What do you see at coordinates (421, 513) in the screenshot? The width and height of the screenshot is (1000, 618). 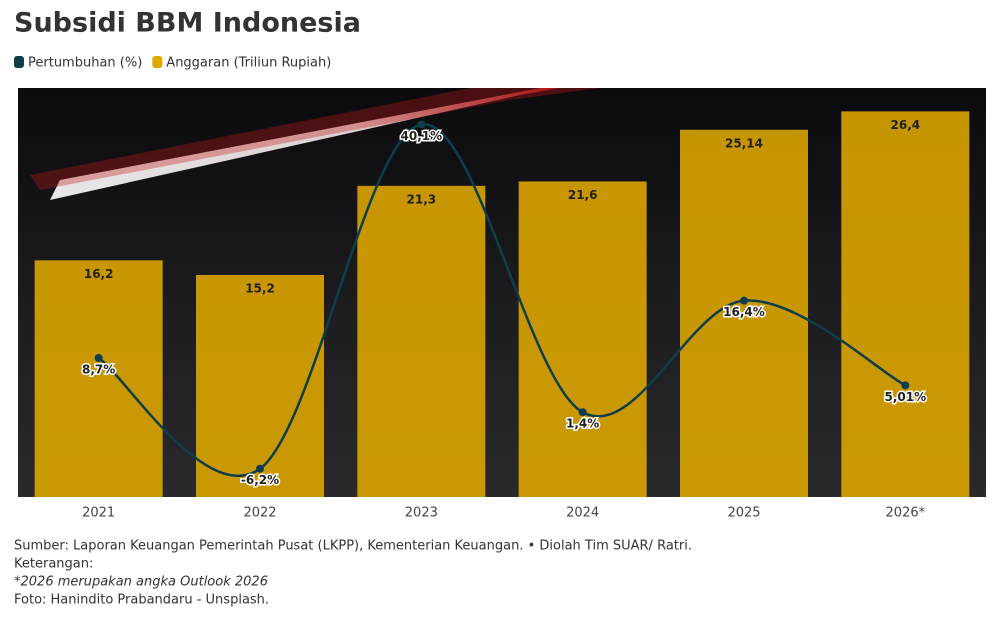 I see `x-tick-label: 2023` at bounding box center [421, 513].